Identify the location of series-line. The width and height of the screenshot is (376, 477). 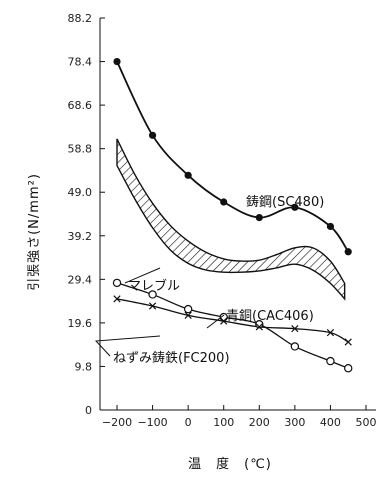
(232, 320).